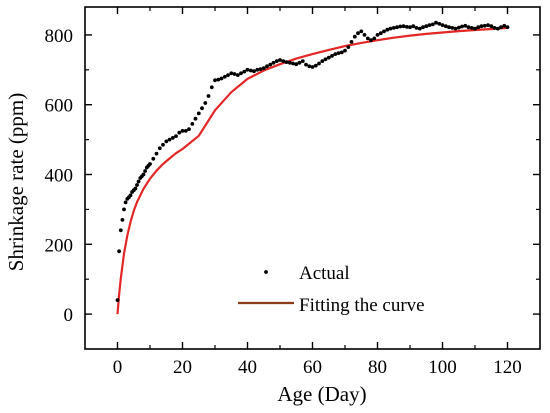  Describe the element at coordinates (59, 106) in the screenshot. I see `y-tick-label: 600` at that location.